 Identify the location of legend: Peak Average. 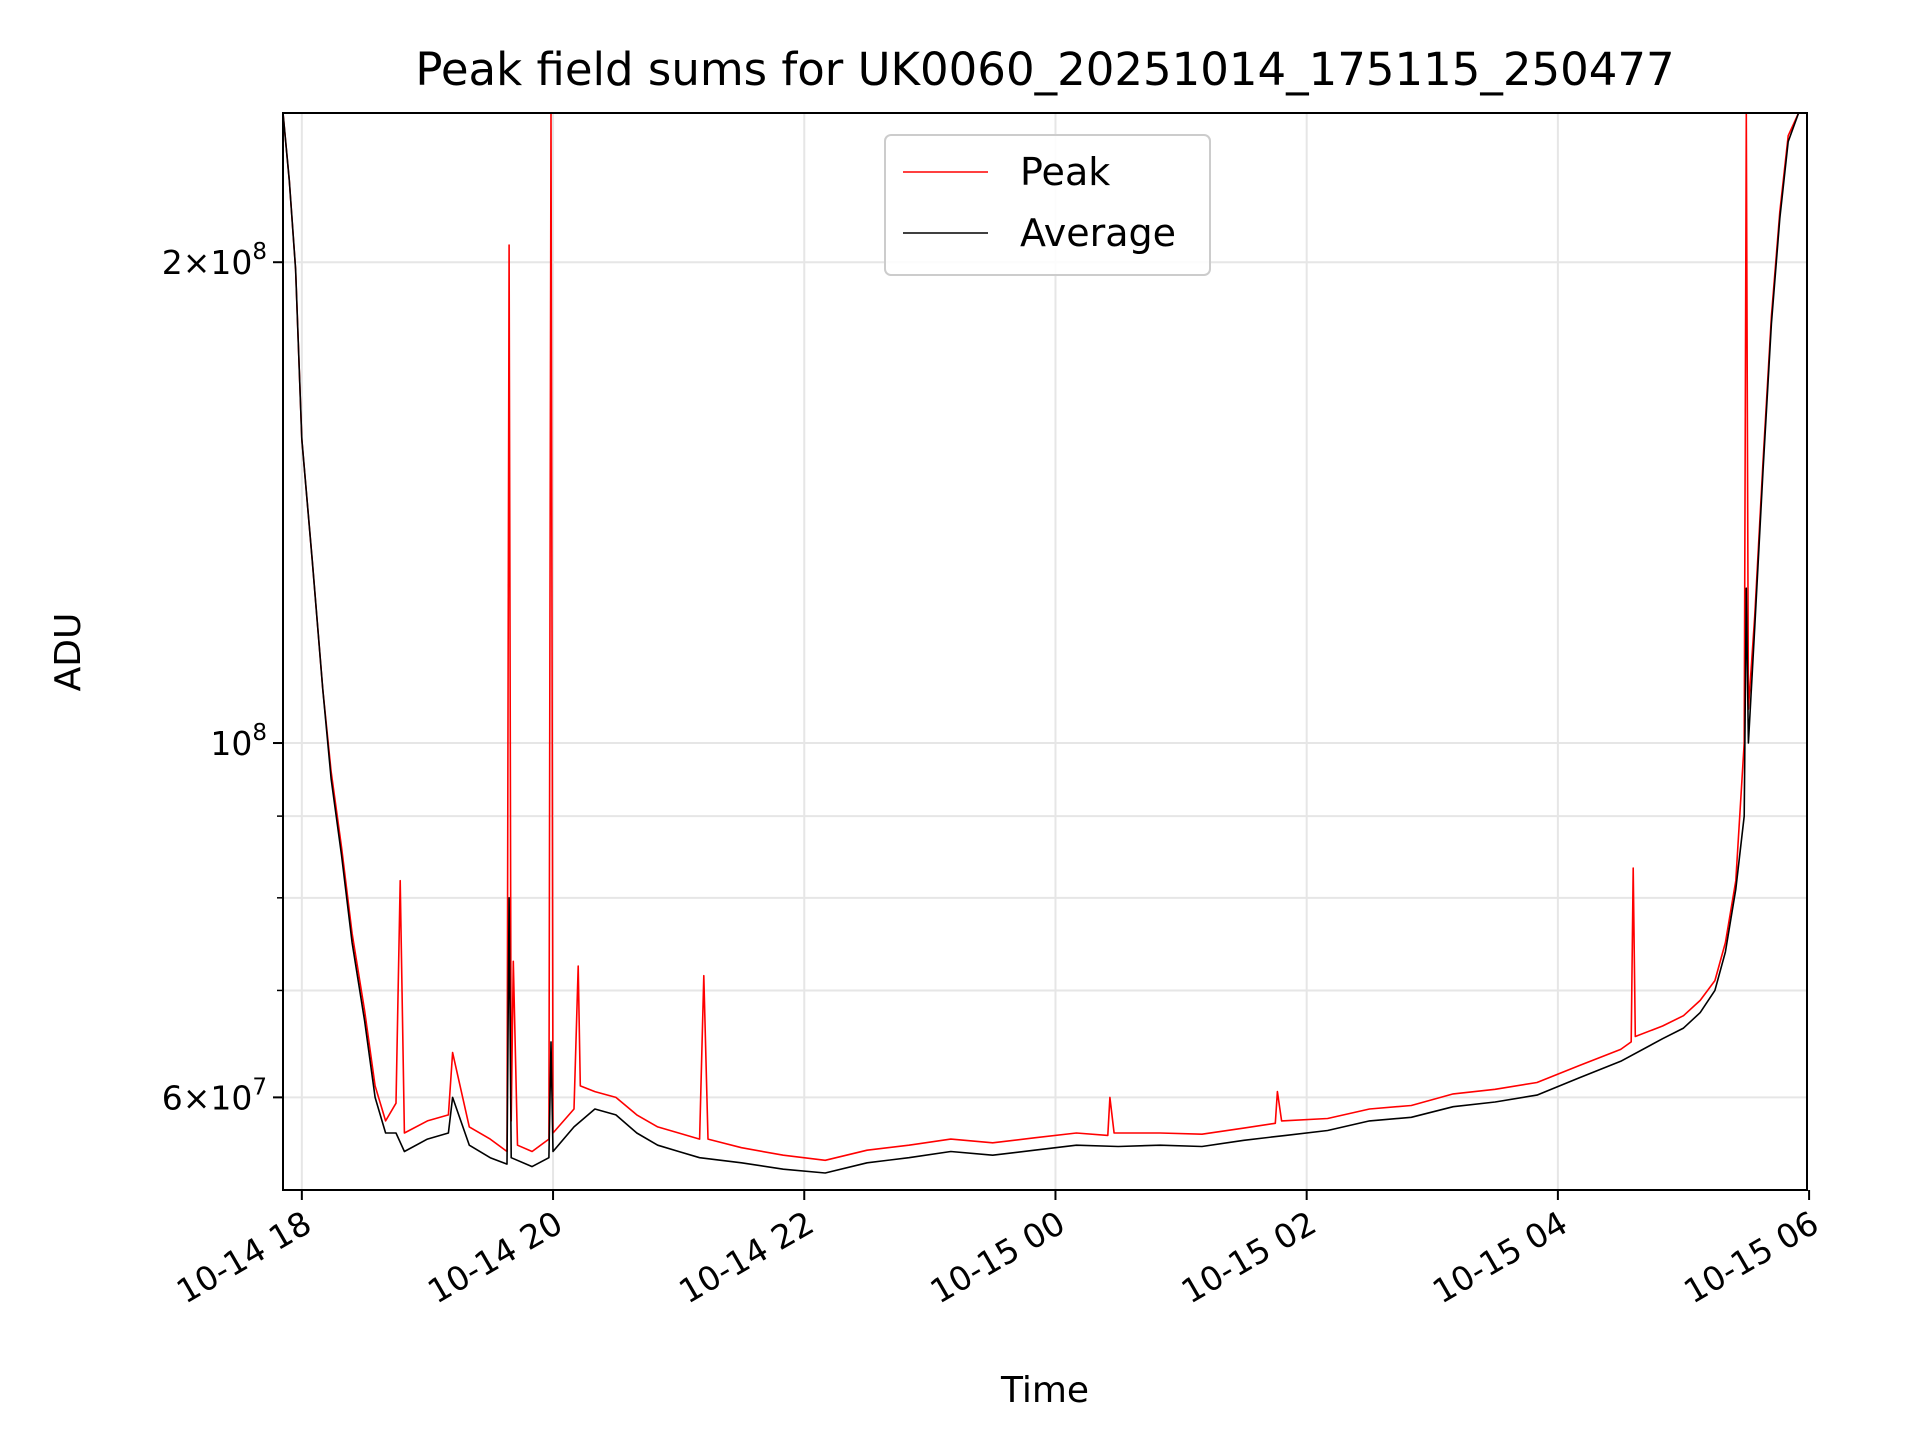
(1047, 205).